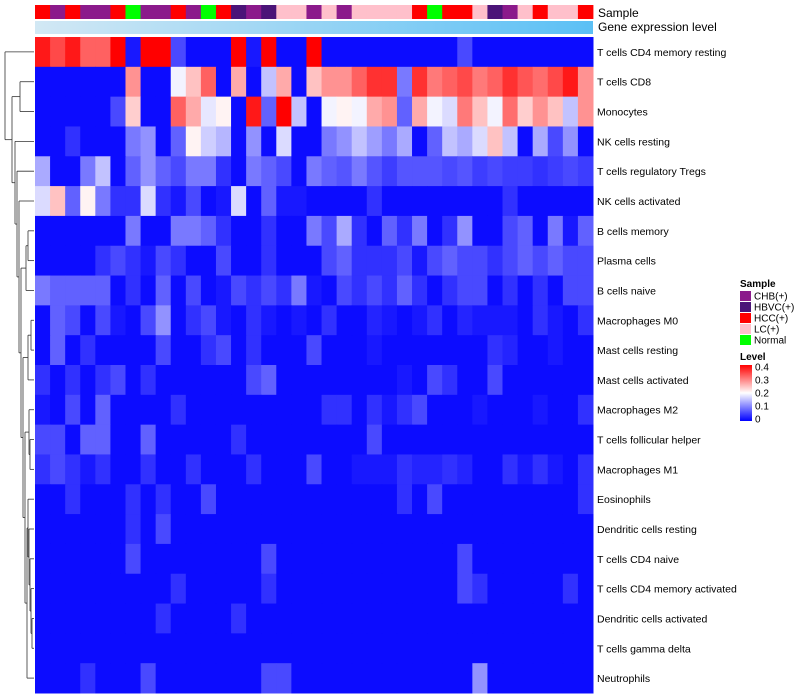 Image resolution: width=800 pixels, height=700 pixels. I want to click on level-legend-bar, so click(746, 393).